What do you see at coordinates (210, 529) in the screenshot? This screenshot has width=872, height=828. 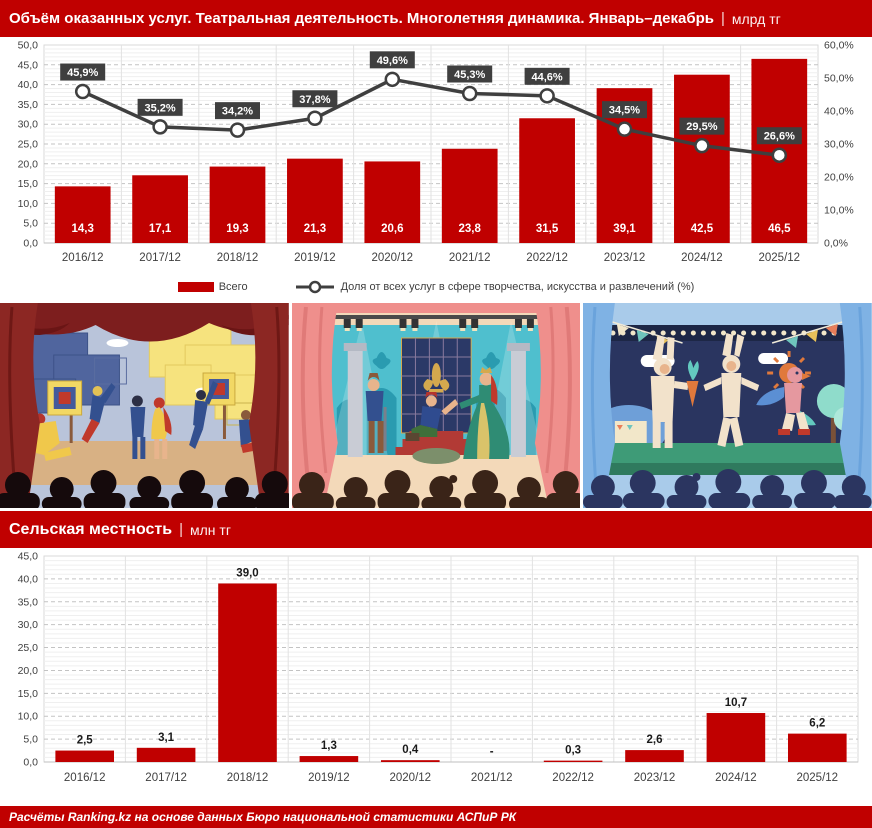 I see `section-title-unit: млн тг` at bounding box center [210, 529].